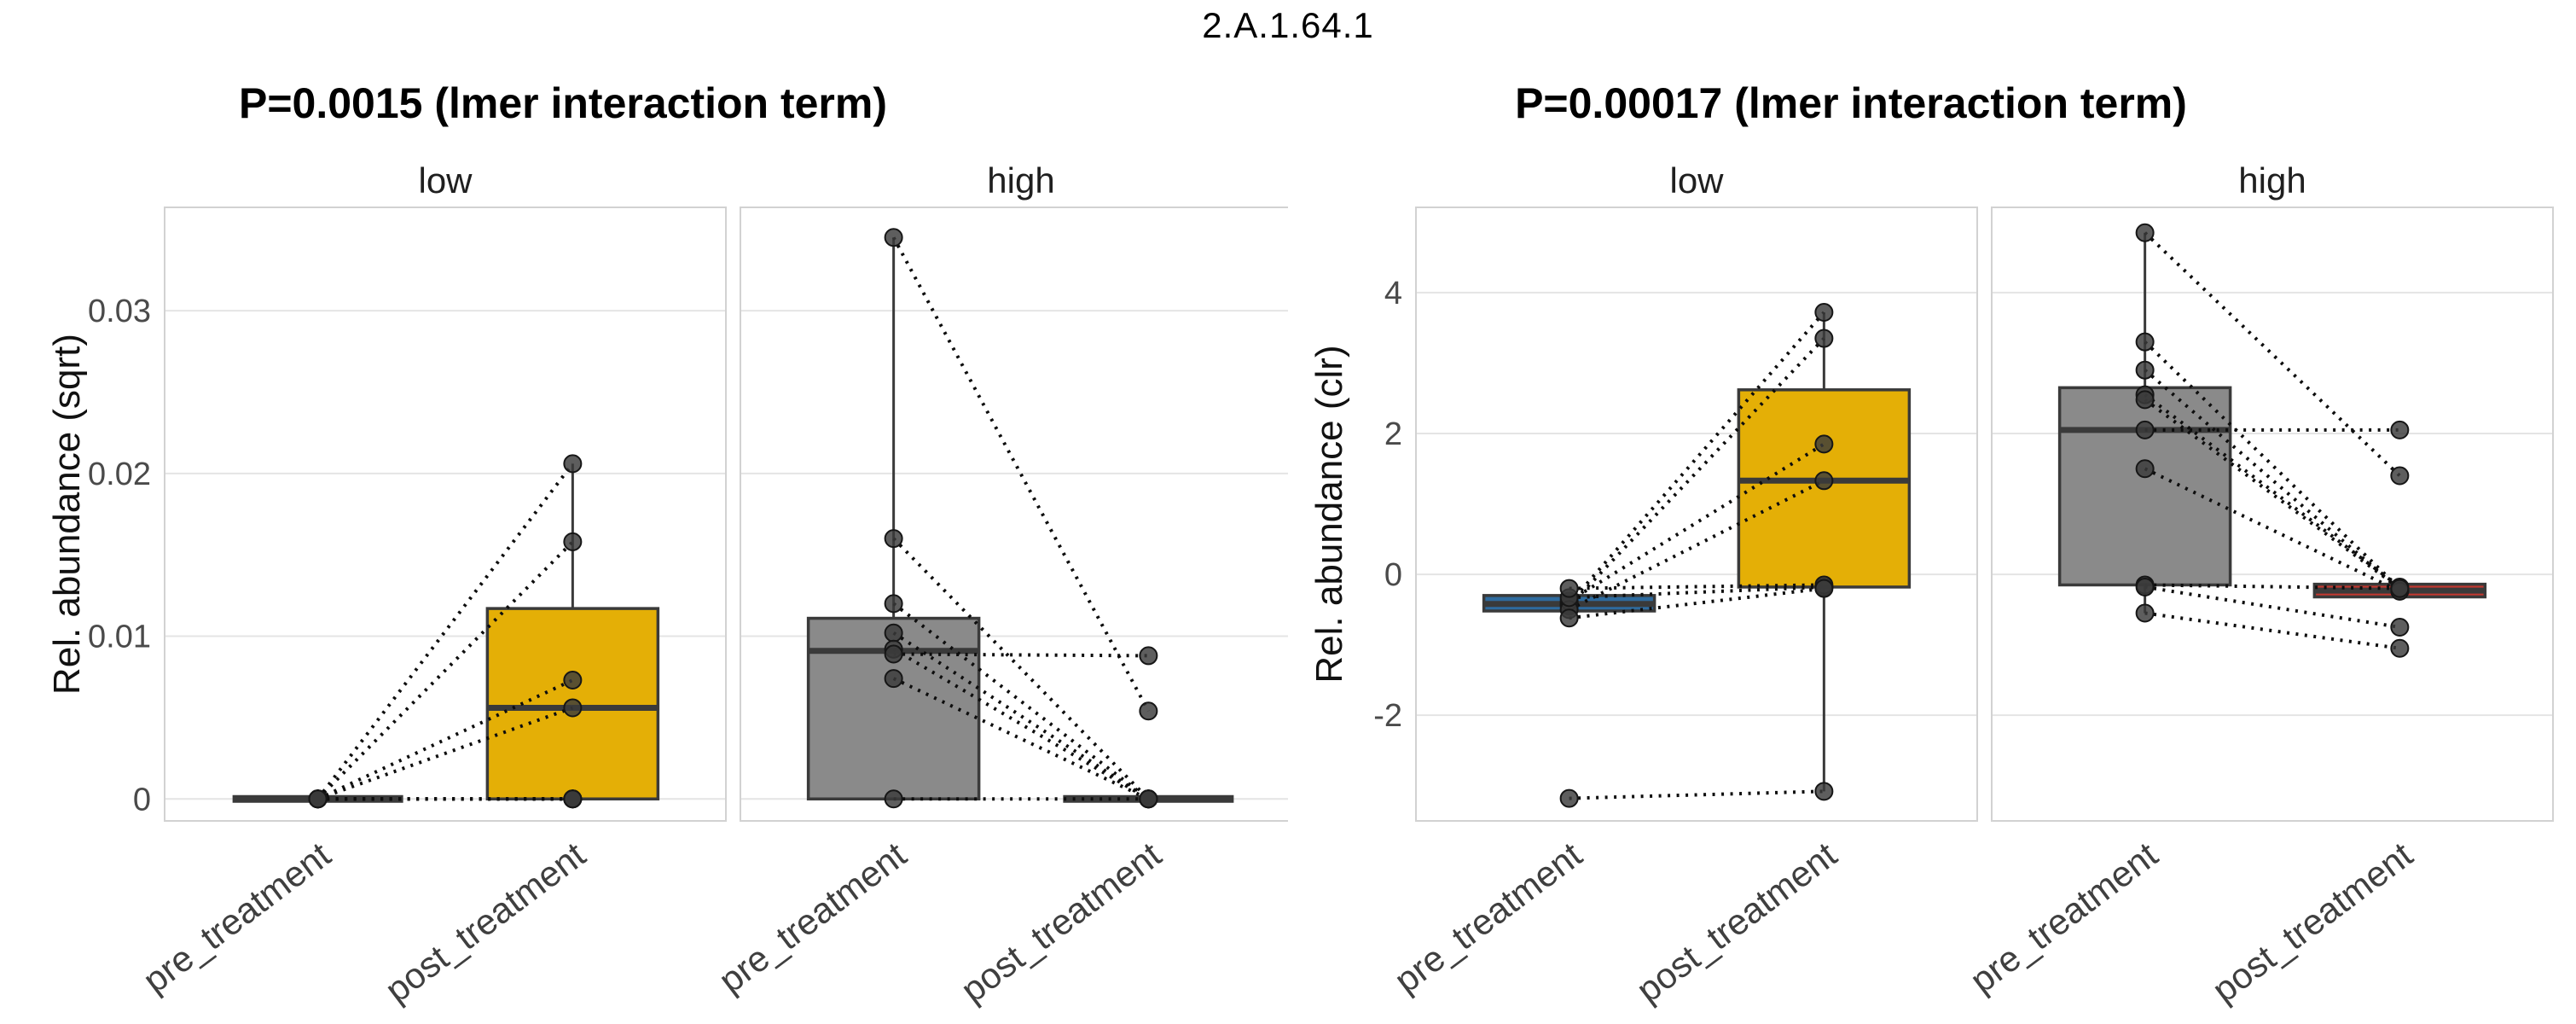  Describe the element at coordinates (1393, 434) in the screenshot. I see `y-tick-label: 2` at that location.